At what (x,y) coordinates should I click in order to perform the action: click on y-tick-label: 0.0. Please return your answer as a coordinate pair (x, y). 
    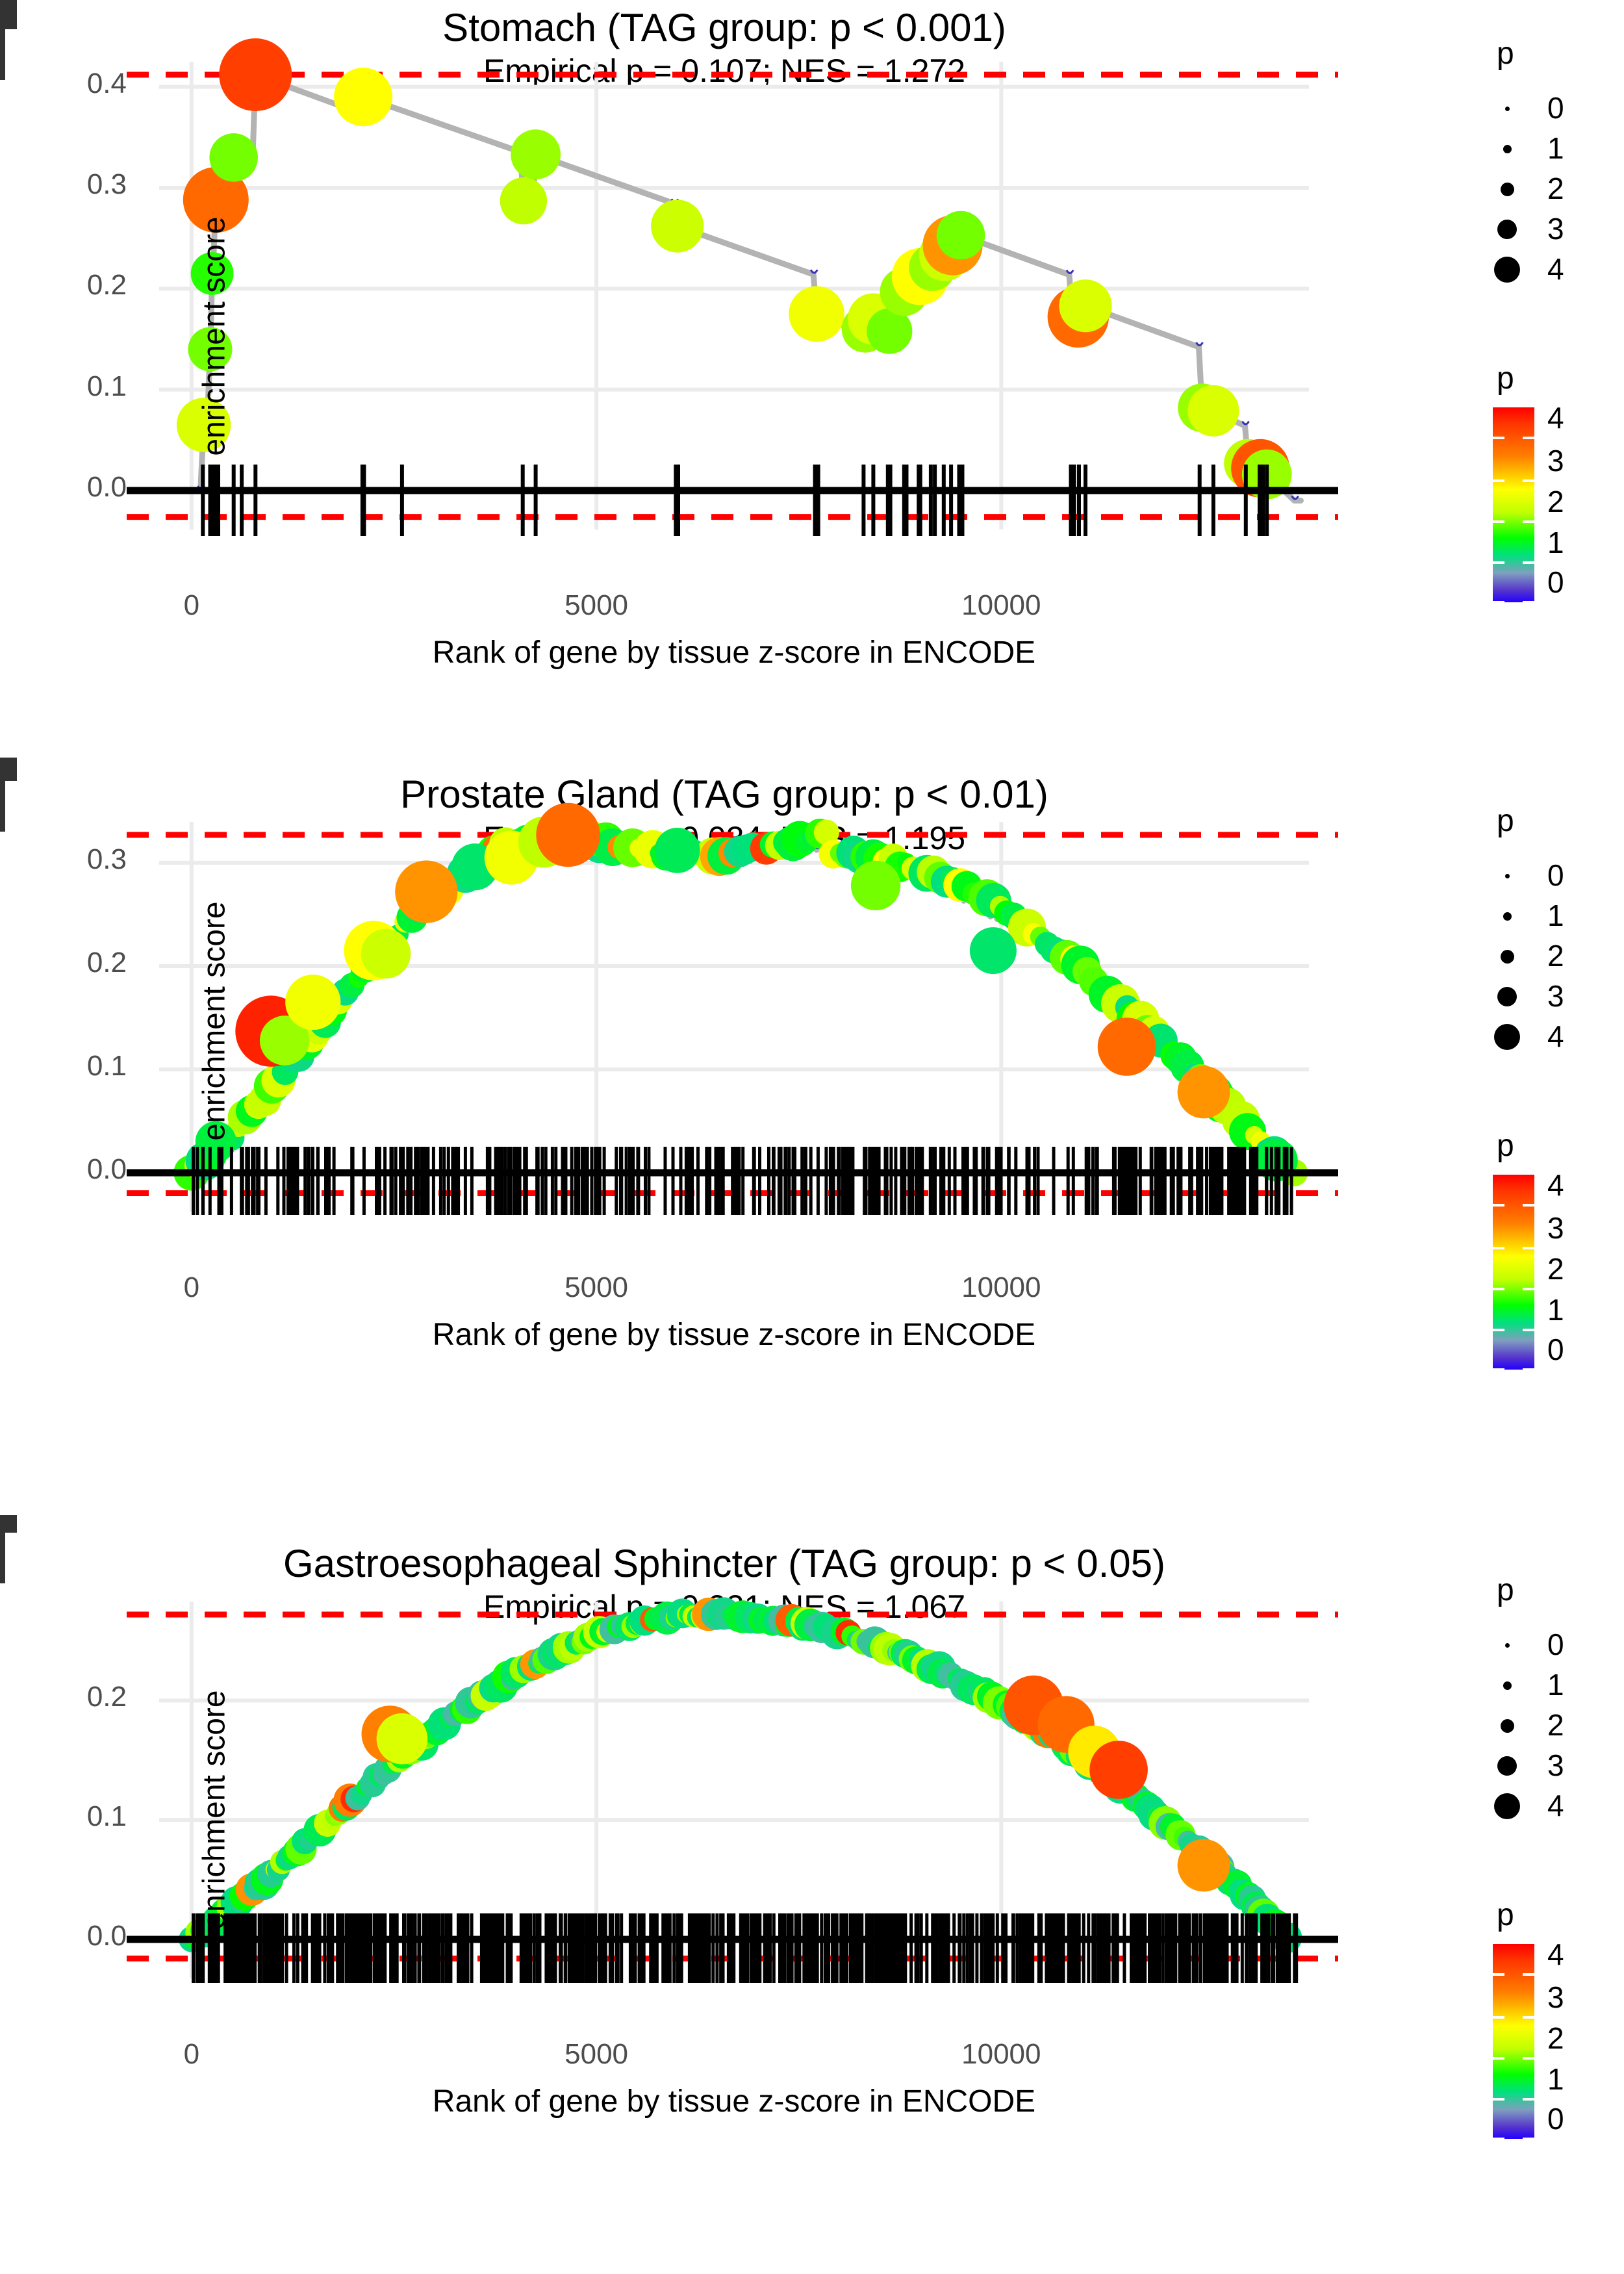
    Looking at the image, I should click on (106, 1169).